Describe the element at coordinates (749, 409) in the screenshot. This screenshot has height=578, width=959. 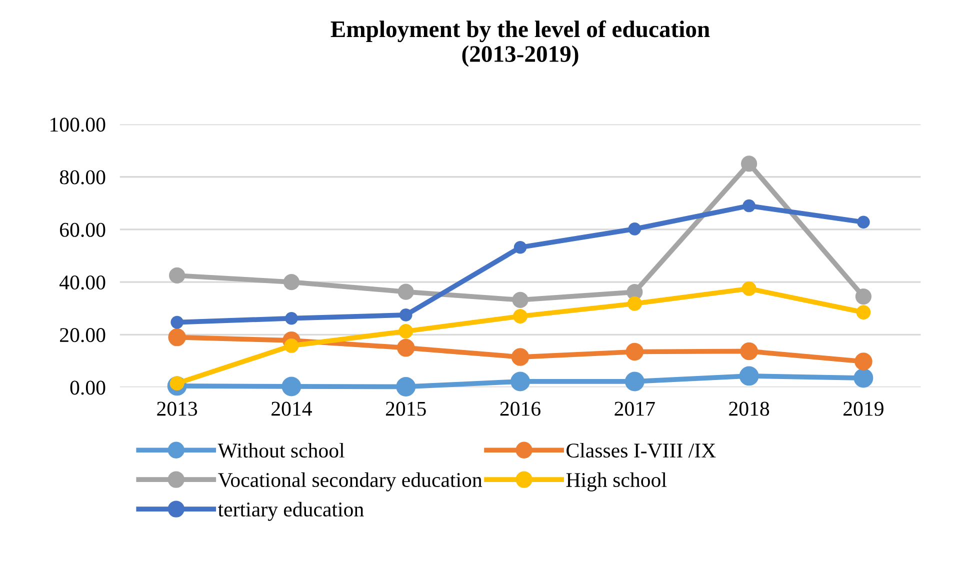
I see `x-tick-label: 2018` at that location.